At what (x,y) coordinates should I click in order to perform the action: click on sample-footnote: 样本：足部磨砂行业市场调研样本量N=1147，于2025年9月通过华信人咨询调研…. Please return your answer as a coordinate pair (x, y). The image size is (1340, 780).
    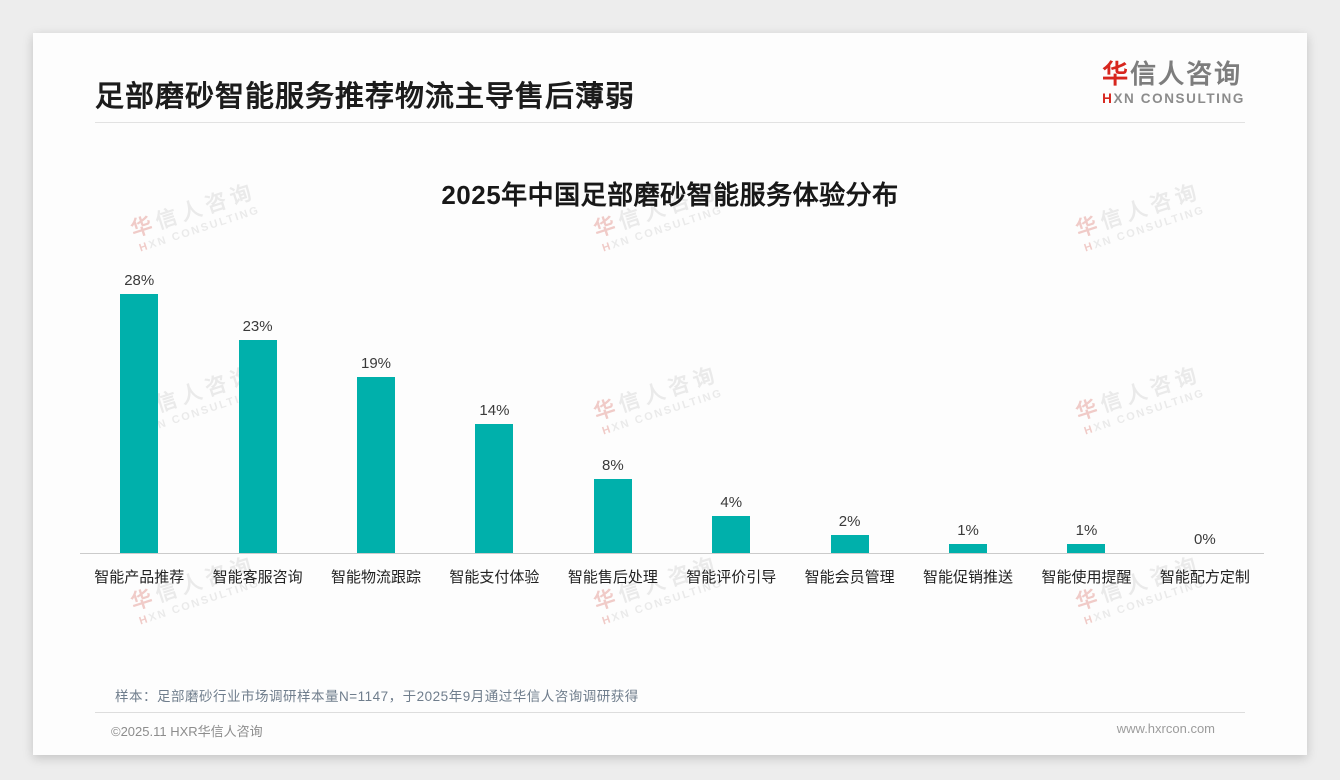
    Looking at the image, I should click on (377, 696).